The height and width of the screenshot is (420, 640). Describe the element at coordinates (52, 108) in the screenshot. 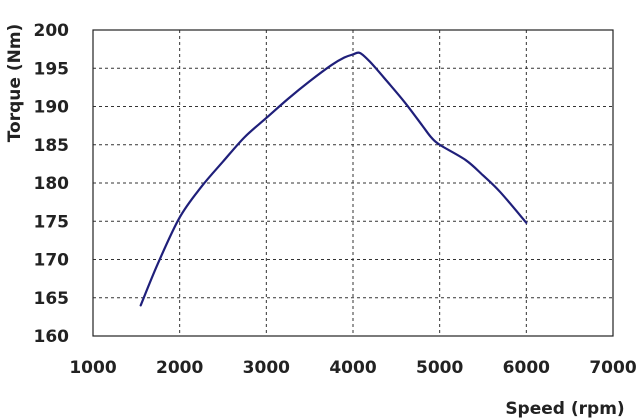

I see `y-tick-label: 190` at that location.